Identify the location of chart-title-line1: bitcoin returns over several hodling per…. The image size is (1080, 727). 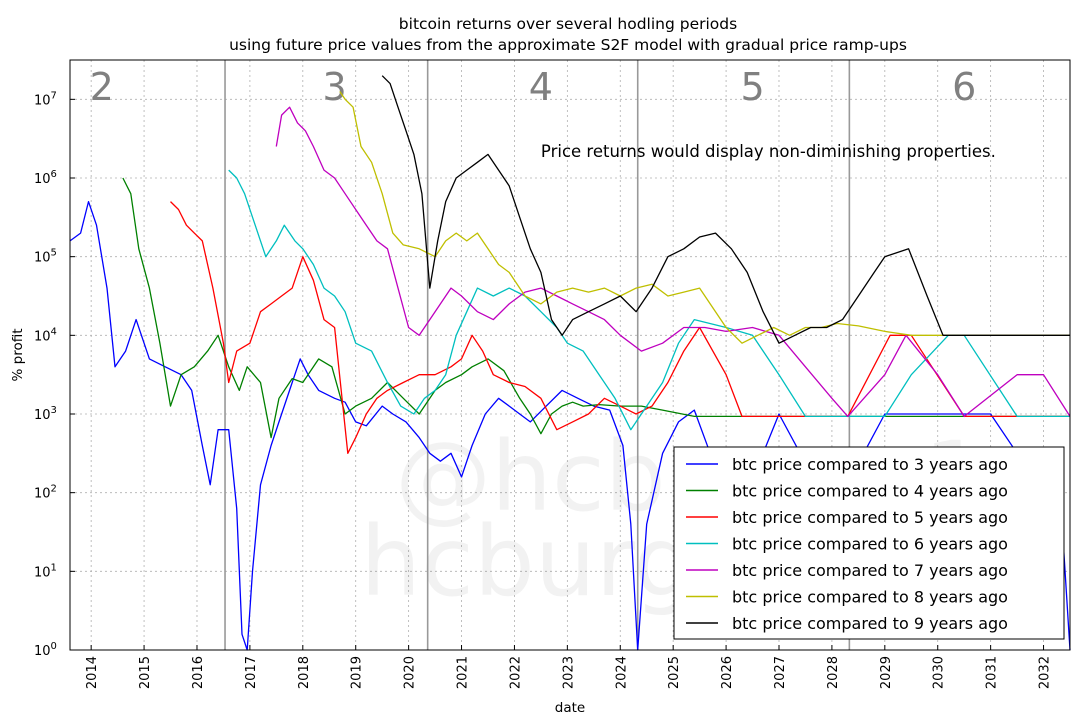
(568, 24).